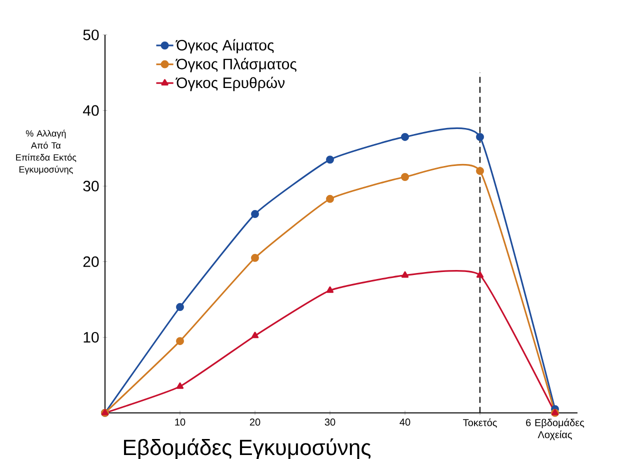 Image resolution: width=625 pixels, height=459 pixels. I want to click on y-tick-label: 50, so click(91, 35).